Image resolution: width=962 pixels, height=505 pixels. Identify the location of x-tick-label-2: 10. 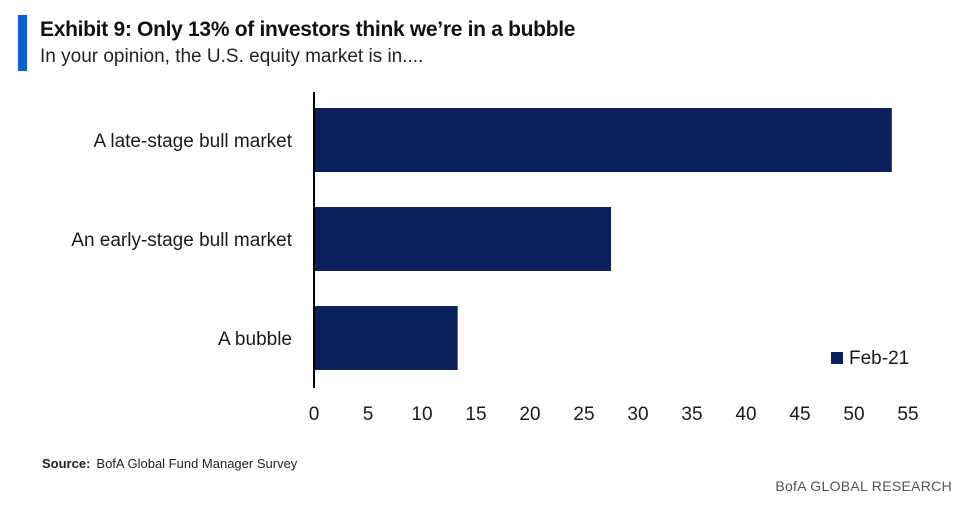
(421, 414).